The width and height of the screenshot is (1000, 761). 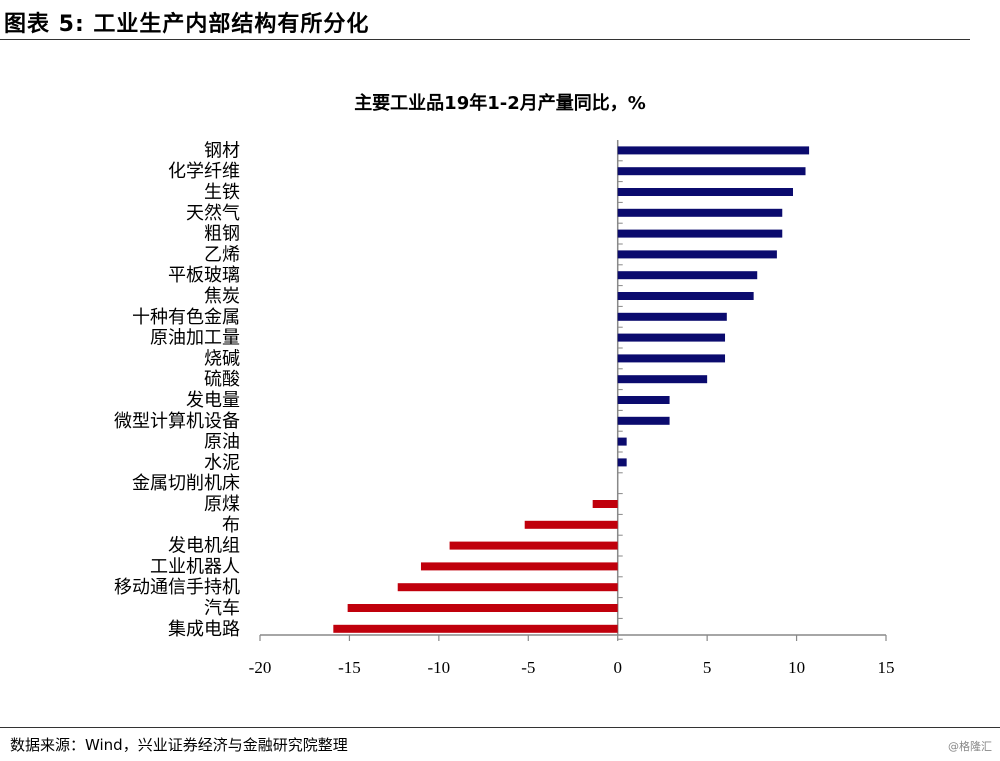 What do you see at coordinates (179, 745) in the screenshot?
I see `source-note: 数据来源：Wind，兴业证券经济与金融研究院整理` at bounding box center [179, 745].